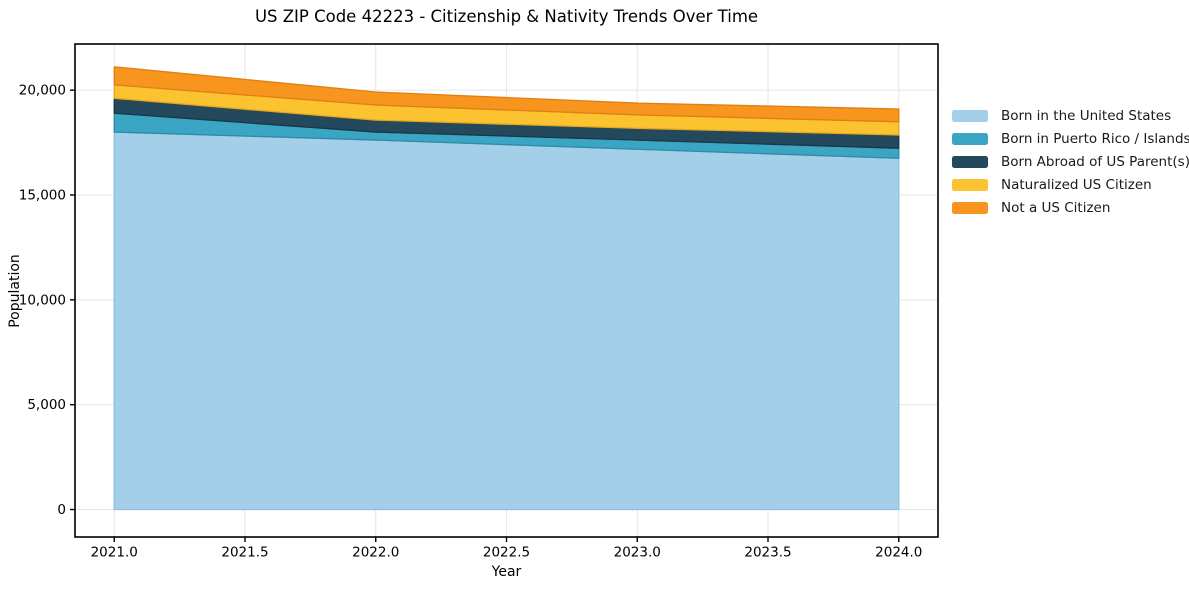  What do you see at coordinates (42, 195) in the screenshot?
I see `y-tick-label-15,000: 15,000` at bounding box center [42, 195].